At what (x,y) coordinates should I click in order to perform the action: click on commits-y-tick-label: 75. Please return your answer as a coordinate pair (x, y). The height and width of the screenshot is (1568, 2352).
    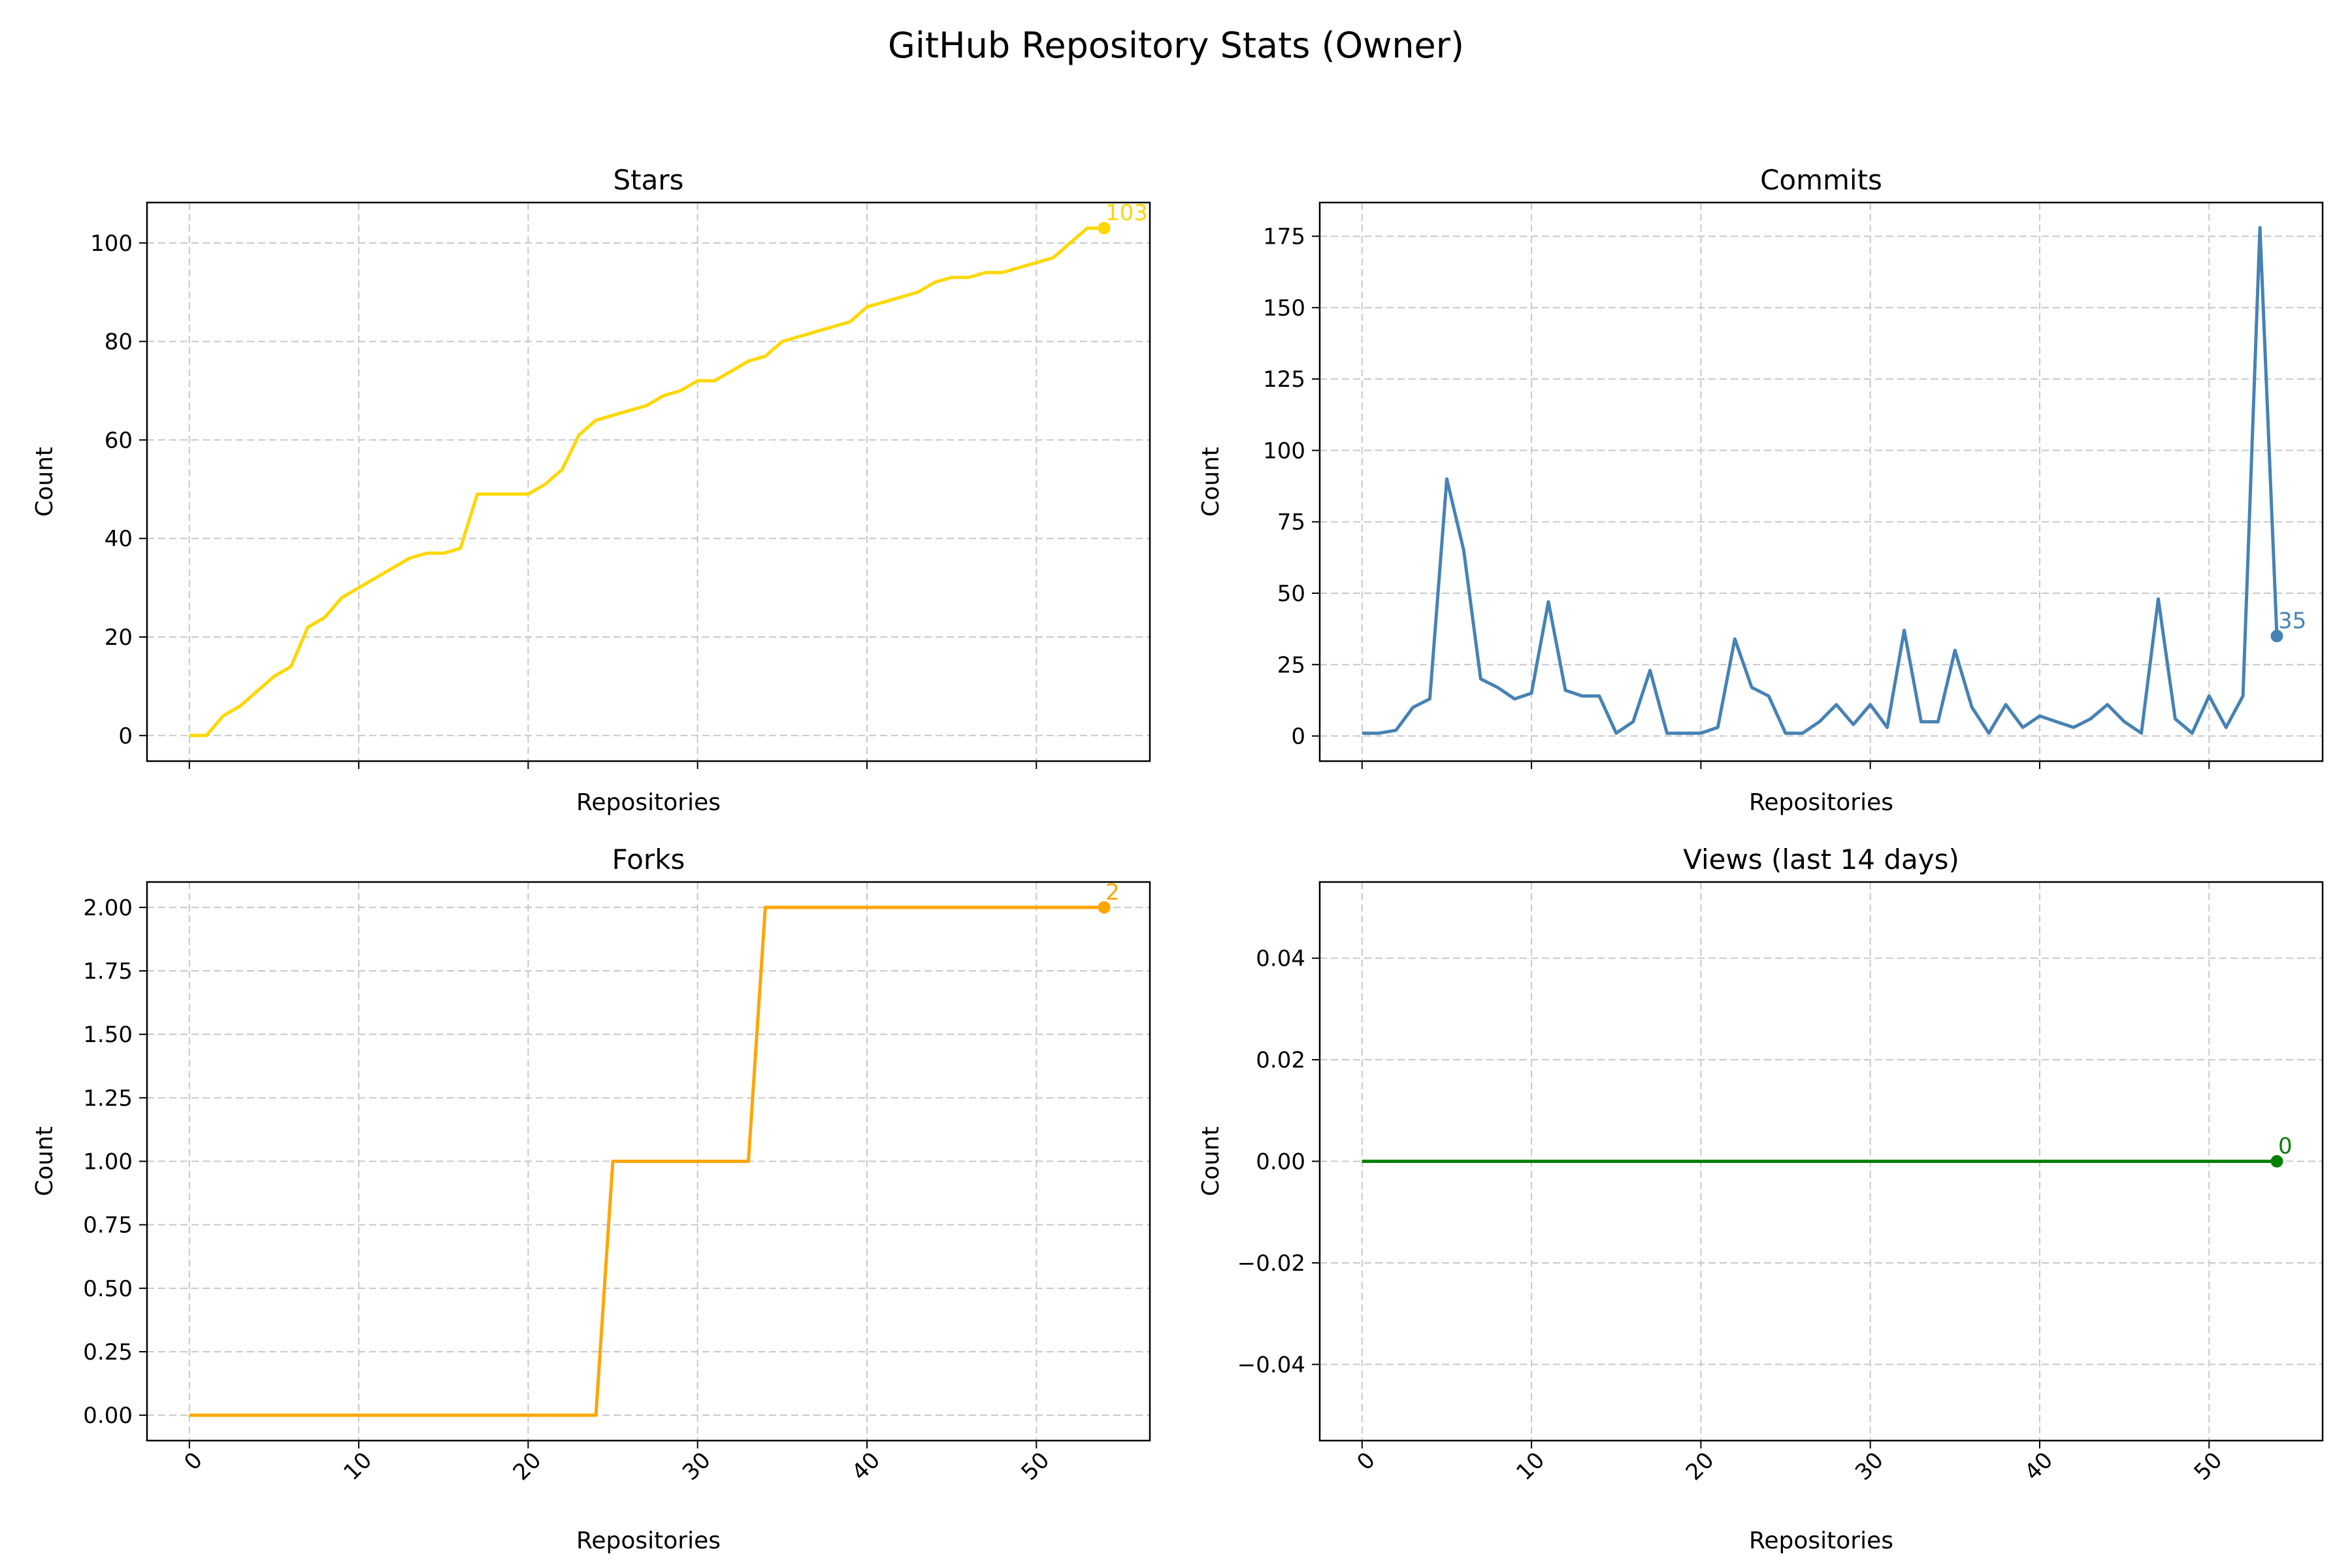
    Looking at the image, I should click on (1291, 523).